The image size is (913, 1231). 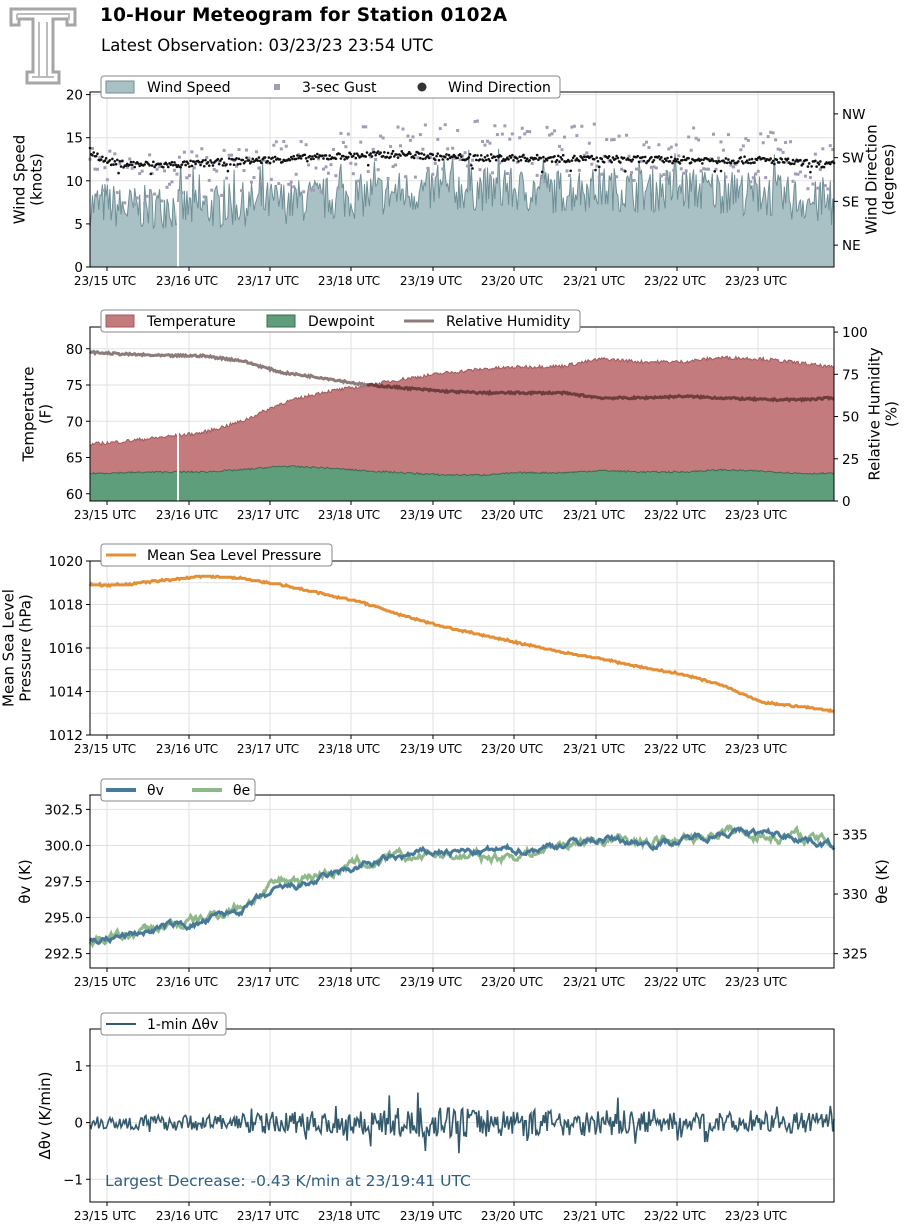 What do you see at coordinates (875, 413) in the screenshot?
I see `y2-axis-label: Relative Humidity` at bounding box center [875, 413].